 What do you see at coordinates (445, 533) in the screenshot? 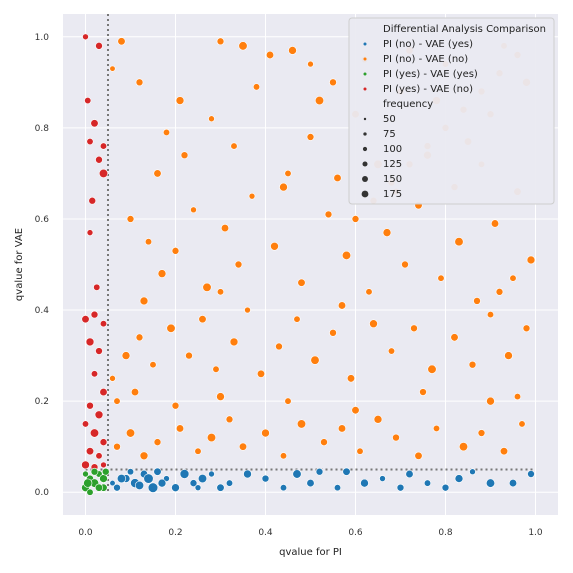
I see `x-tick-label: 0.8` at bounding box center [445, 533].